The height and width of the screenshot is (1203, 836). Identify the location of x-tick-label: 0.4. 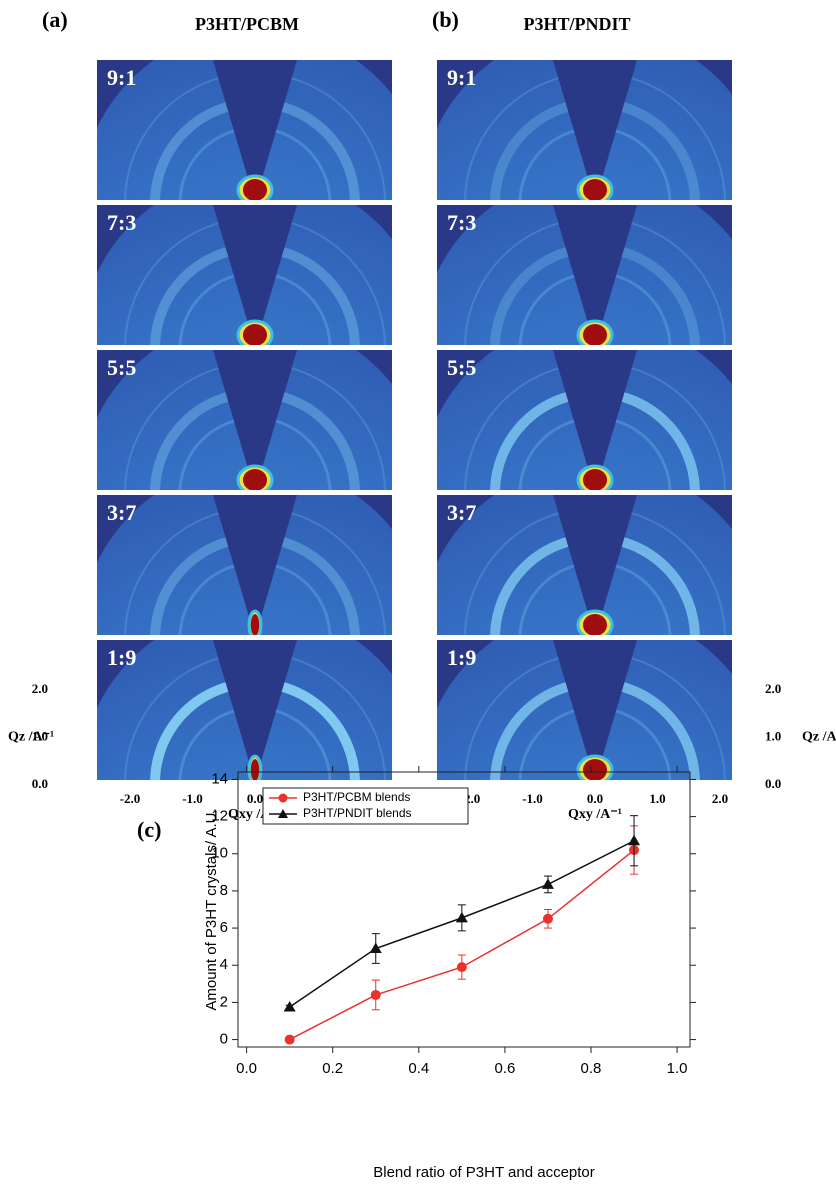
(418, 1068).